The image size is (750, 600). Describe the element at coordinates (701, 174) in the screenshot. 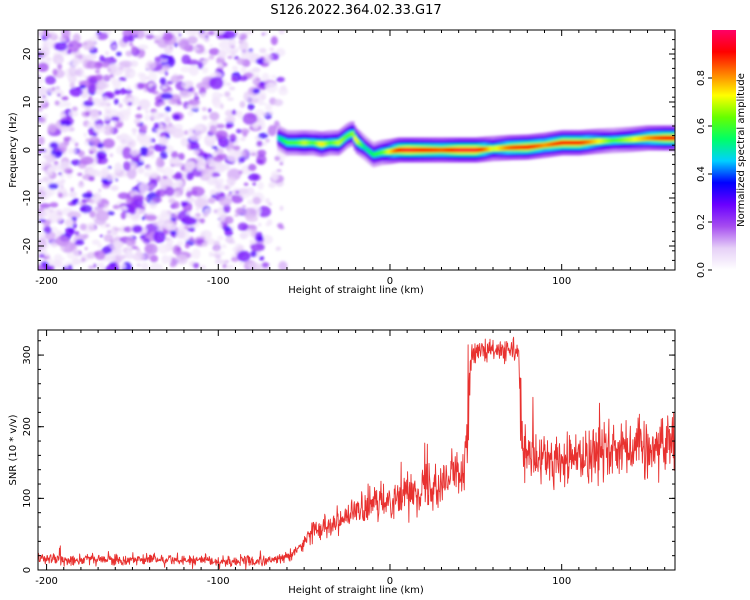

I see `colorbar-tick-label: 0.4` at that location.